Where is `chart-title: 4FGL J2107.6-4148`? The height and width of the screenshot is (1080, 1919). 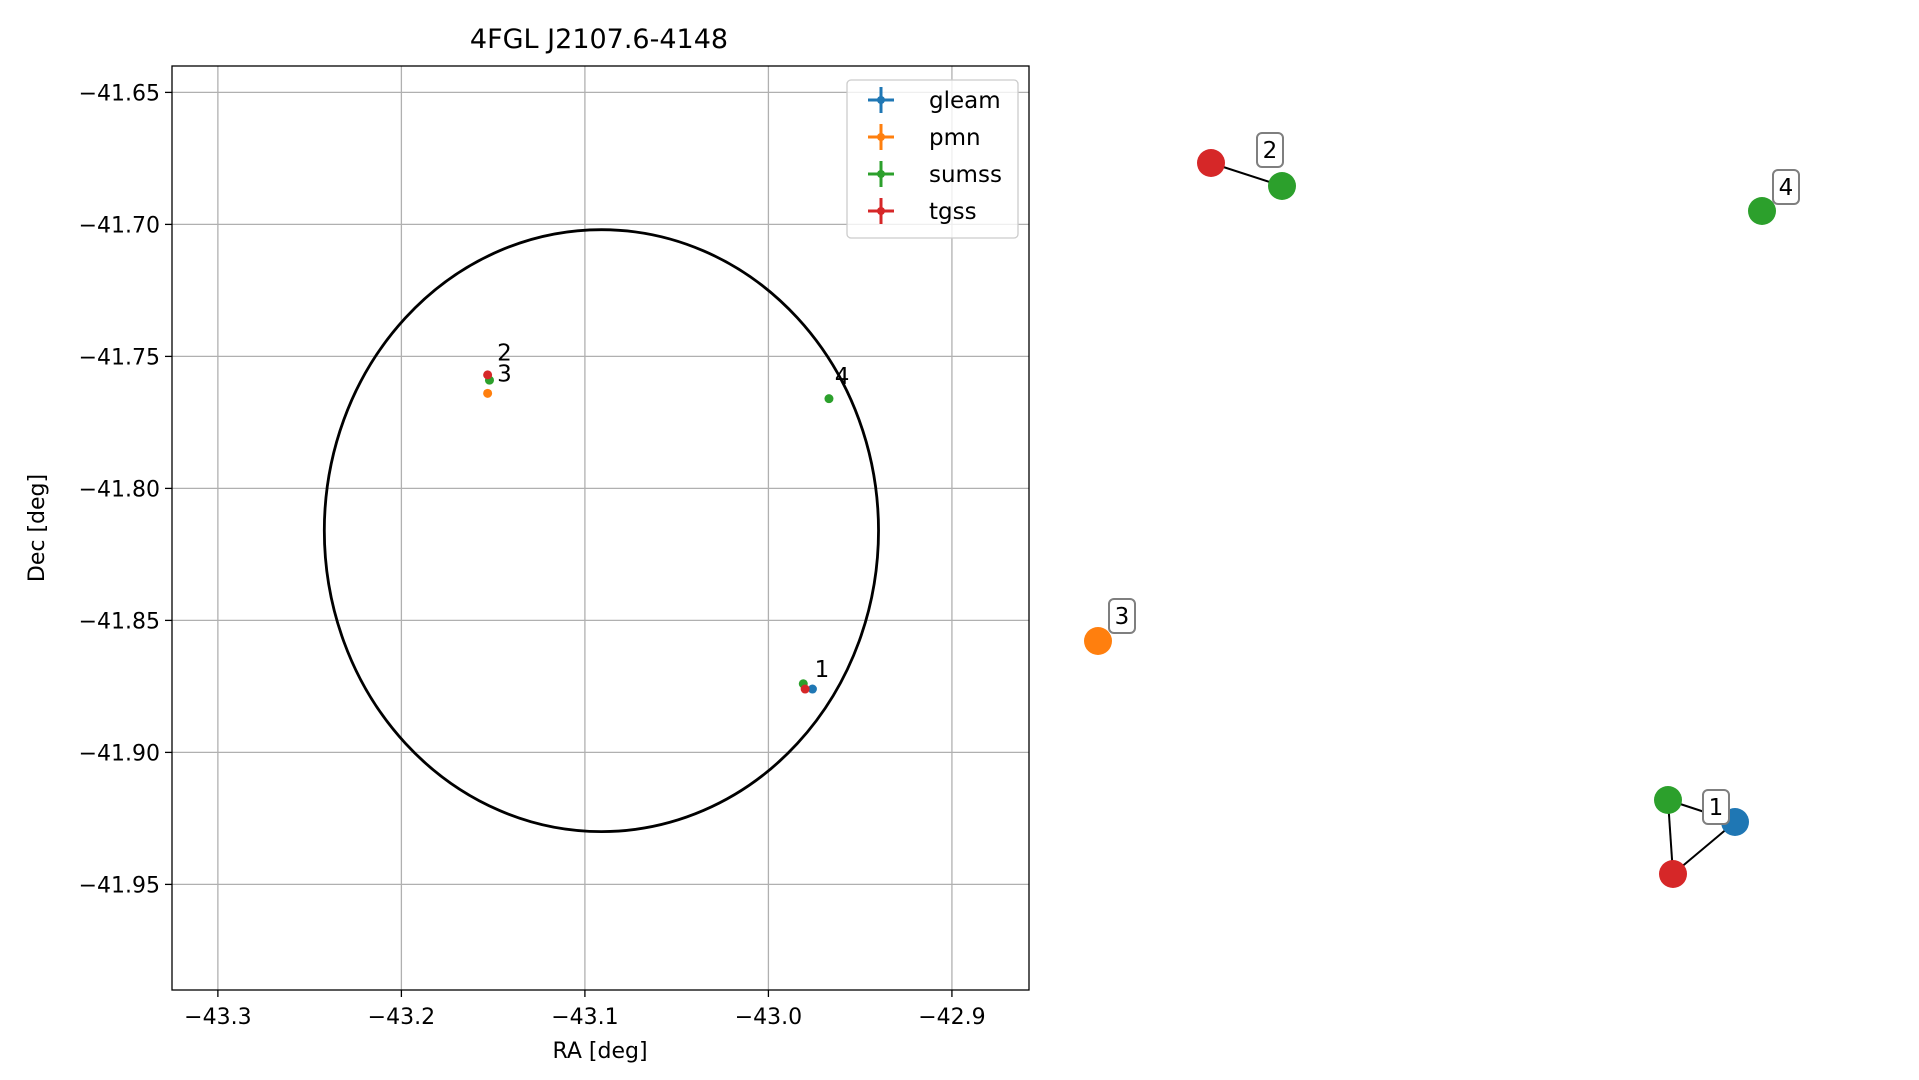
chart-title: 4FGL J2107.6-4148 is located at coordinates (599, 39).